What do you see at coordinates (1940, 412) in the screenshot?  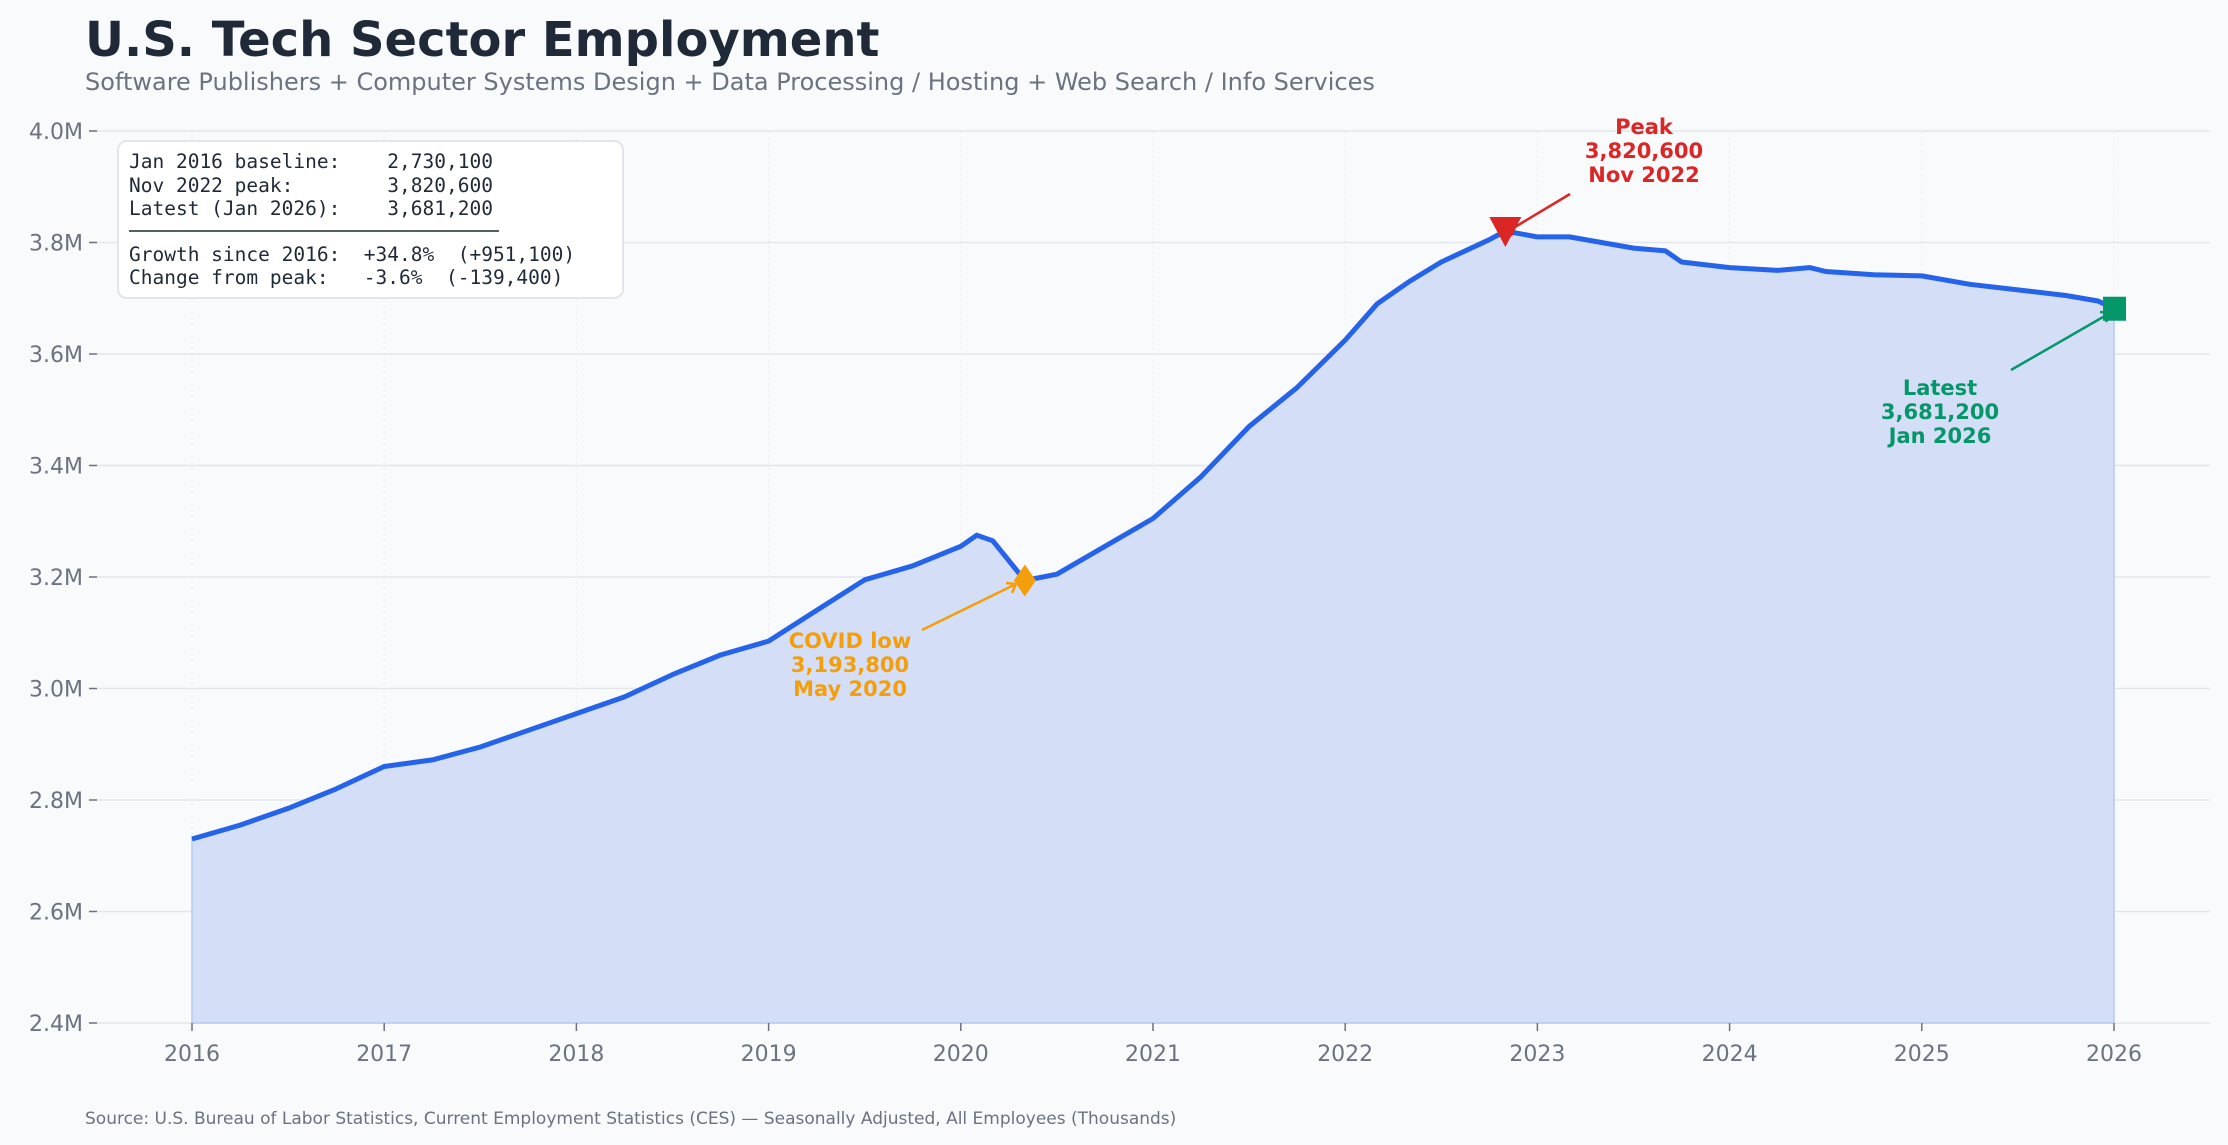 I see `annotation-label: 3,681,200` at bounding box center [1940, 412].